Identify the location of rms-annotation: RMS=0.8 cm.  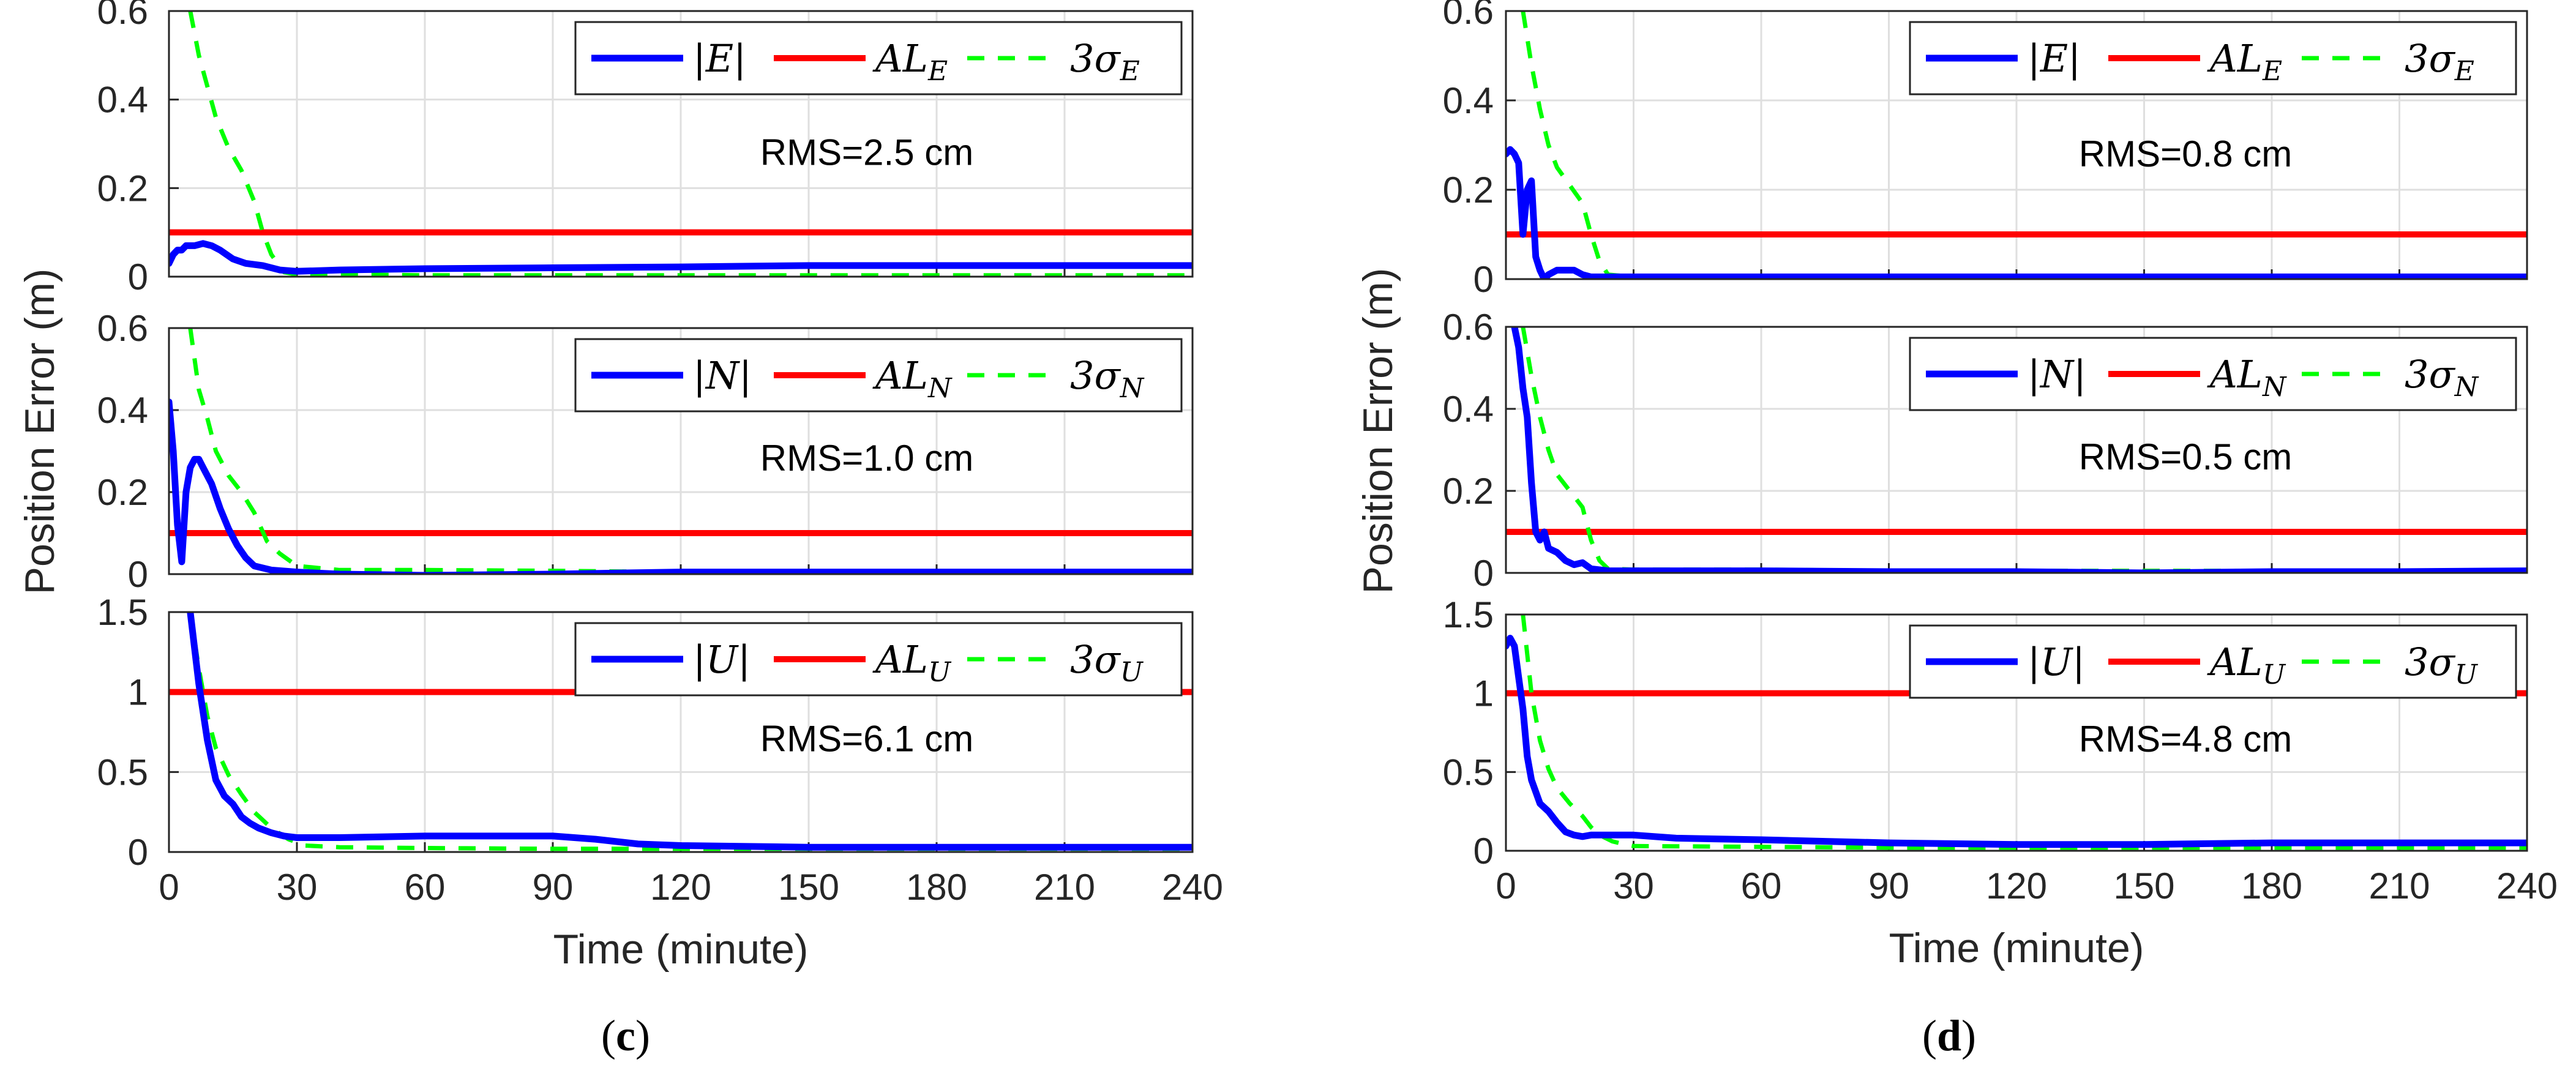
(2186, 153).